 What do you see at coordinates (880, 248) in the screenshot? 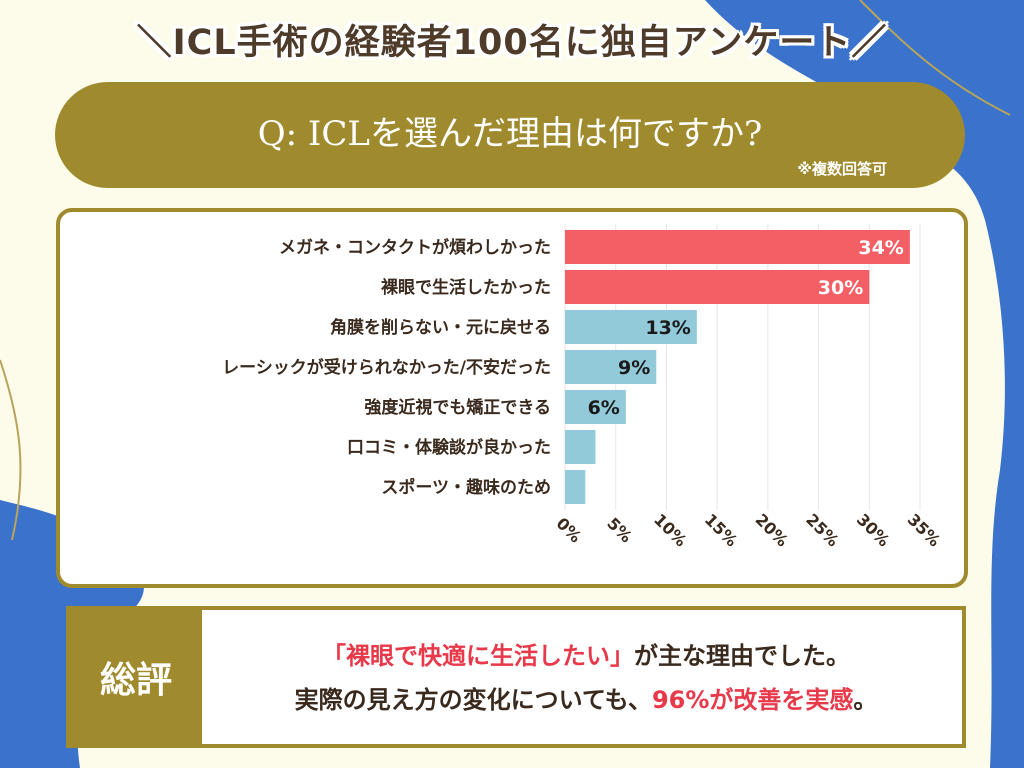
I see `data-label: 34%` at bounding box center [880, 248].